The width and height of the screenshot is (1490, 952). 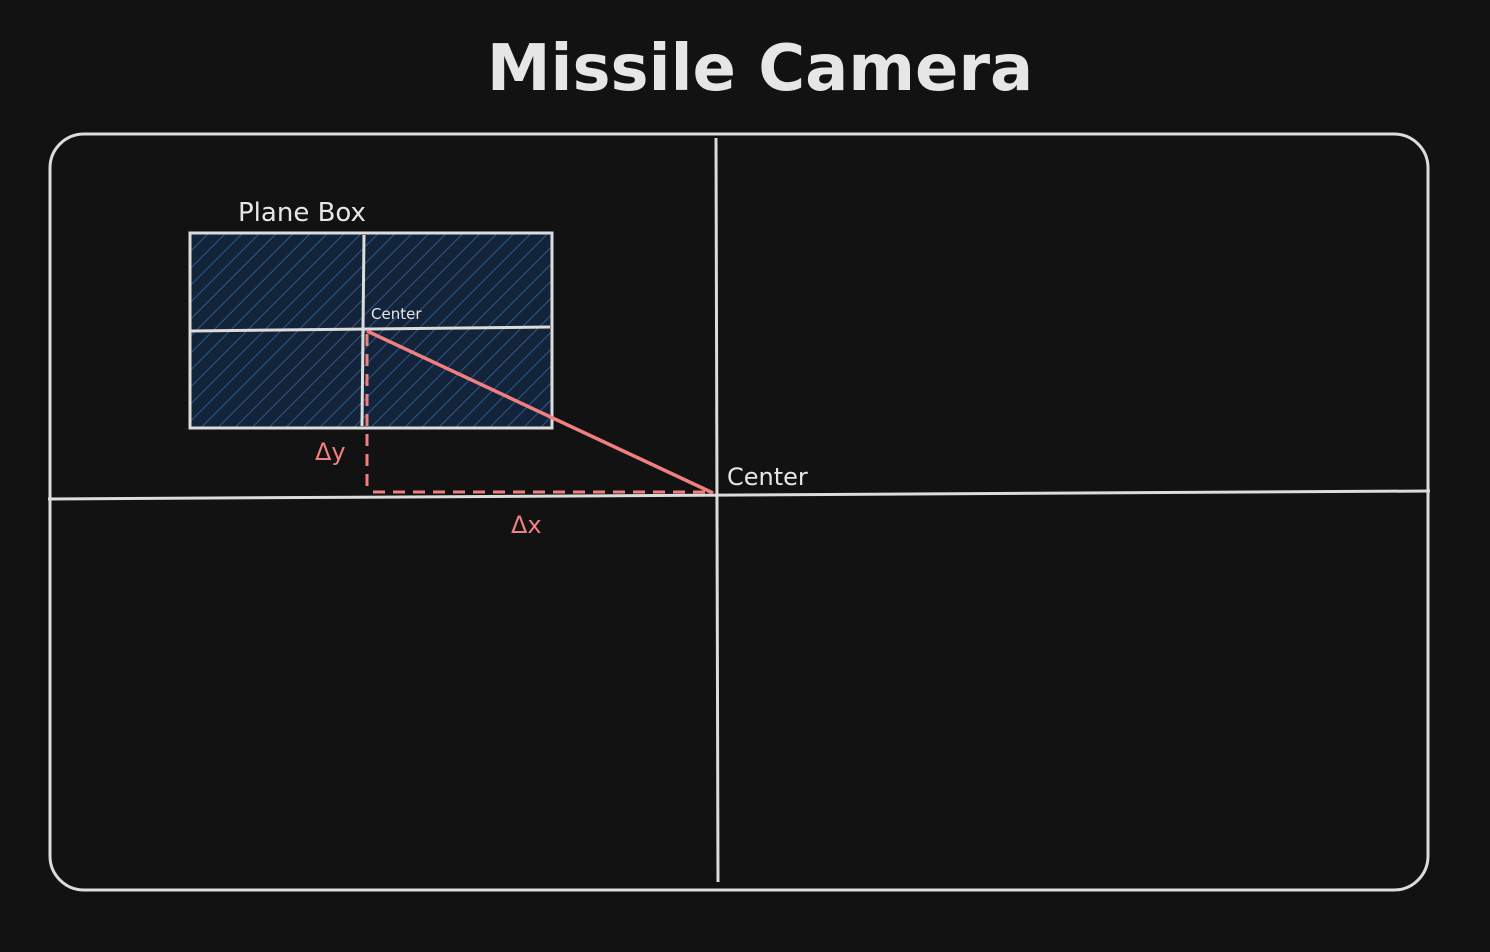 What do you see at coordinates (739, 495) in the screenshot?
I see `camera-horizontal-axis` at bounding box center [739, 495].